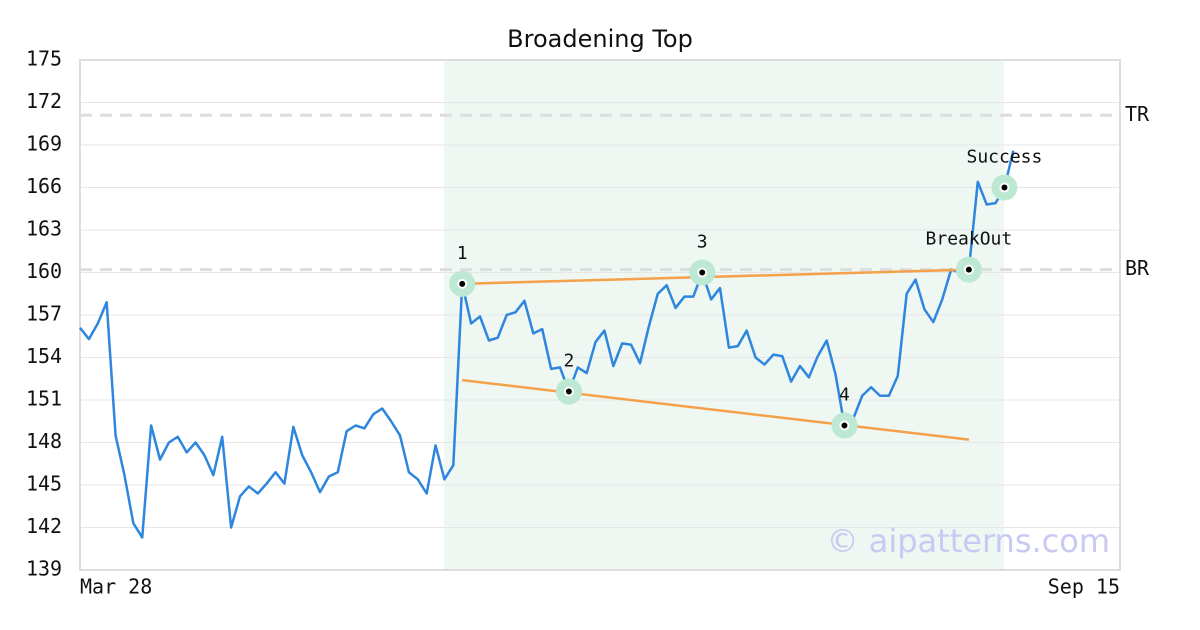 This screenshot has width=1200, height=630. Describe the element at coordinates (44, 144) in the screenshot. I see `y-tick-label: 169` at that location.